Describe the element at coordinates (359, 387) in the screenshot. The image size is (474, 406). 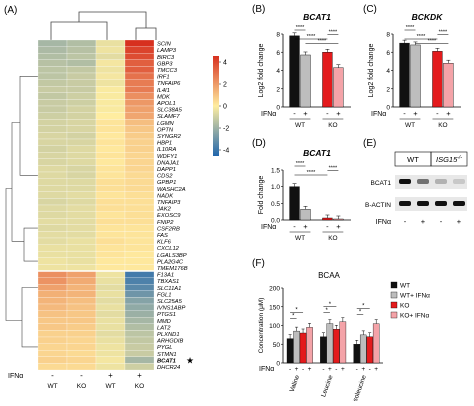
I see `category-label: Isoleucine` at that location.